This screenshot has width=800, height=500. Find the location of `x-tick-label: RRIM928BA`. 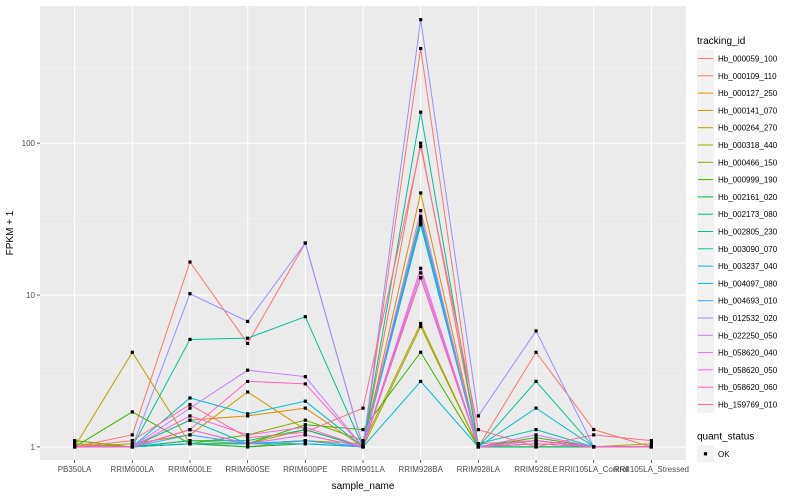

x-tick-label: RRIM928BA is located at coordinates (420, 469).